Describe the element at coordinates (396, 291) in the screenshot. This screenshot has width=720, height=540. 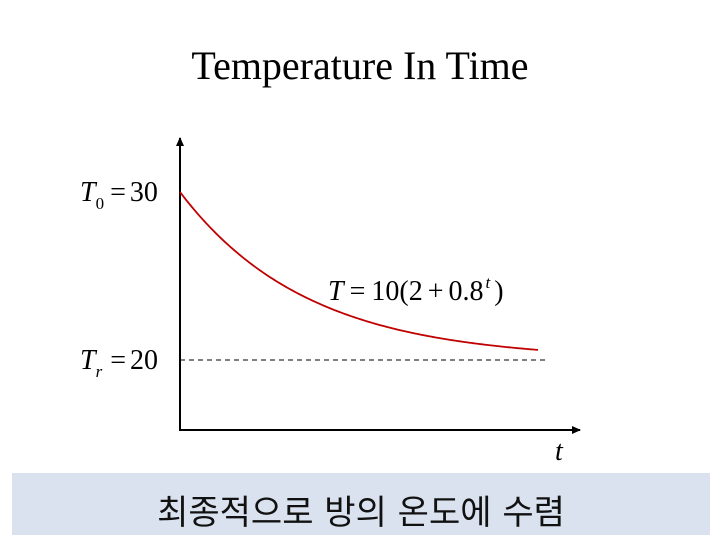
I see `equation-lead: 10(2` at that location.